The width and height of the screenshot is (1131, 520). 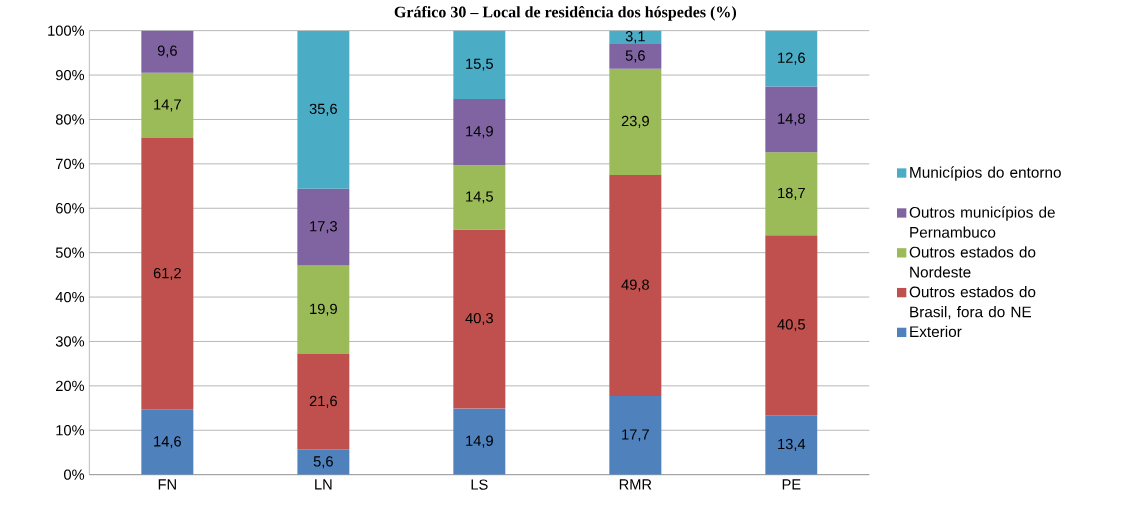 What do you see at coordinates (70, 119) in the screenshot?
I see `y-tick-label: 80%` at bounding box center [70, 119].